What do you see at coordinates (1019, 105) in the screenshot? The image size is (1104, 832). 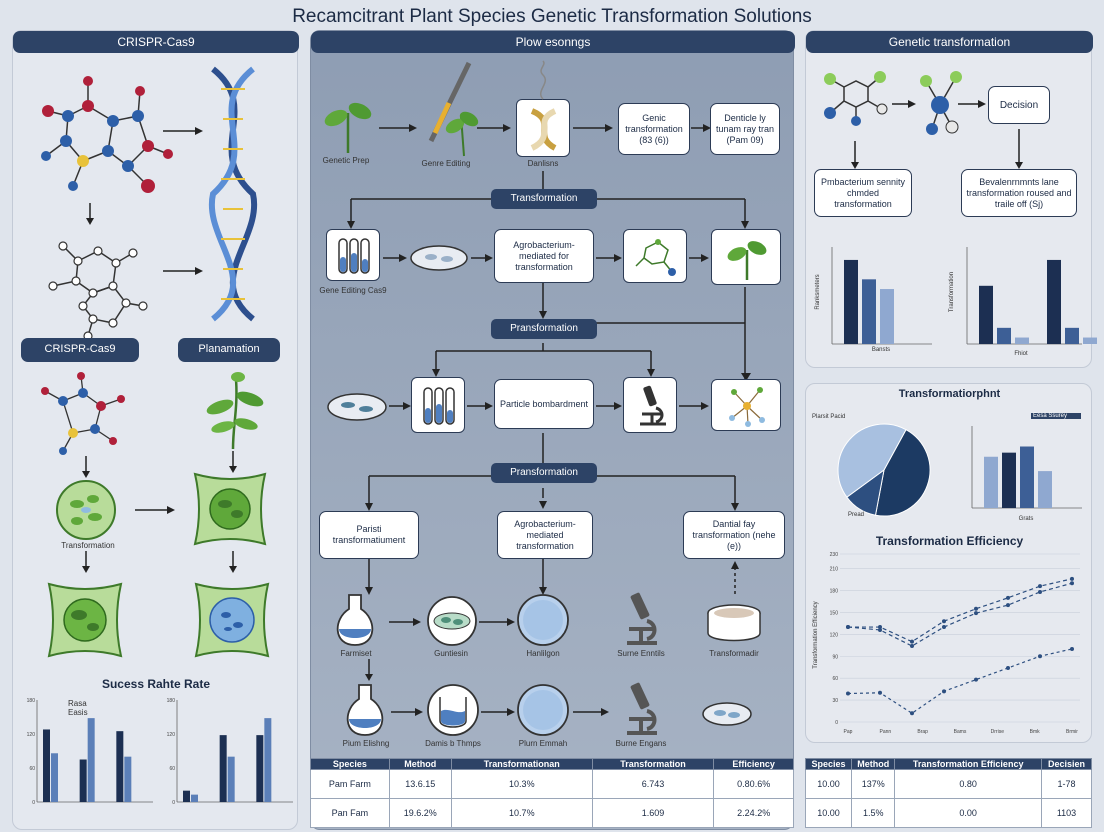 I see `decision-box: Decision` at bounding box center [1019, 105].